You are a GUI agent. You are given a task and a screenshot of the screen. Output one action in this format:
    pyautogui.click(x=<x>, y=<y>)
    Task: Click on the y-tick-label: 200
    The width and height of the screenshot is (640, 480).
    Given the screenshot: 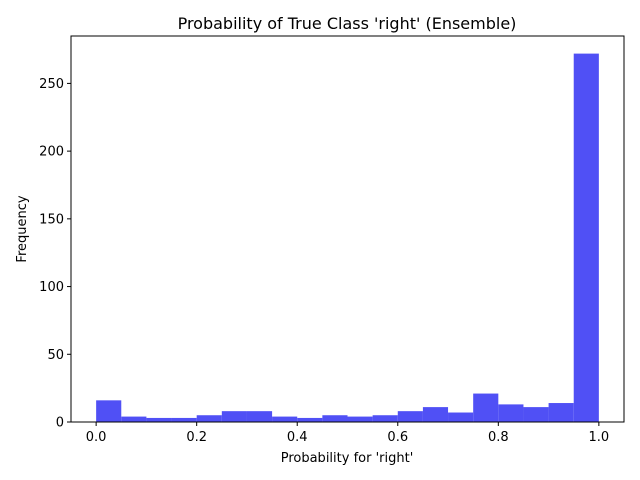 What is the action you would take?
    pyautogui.click(x=51, y=152)
    